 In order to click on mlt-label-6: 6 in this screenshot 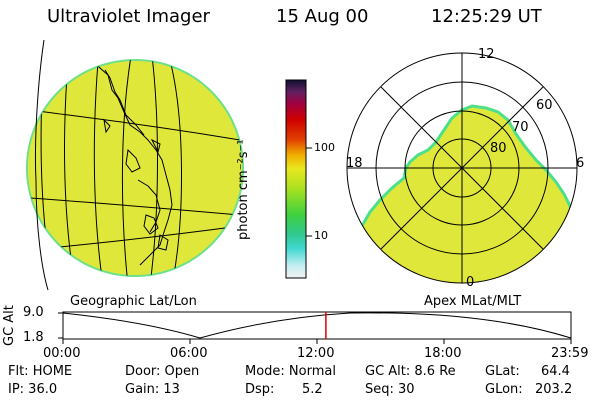, I will do `click(580, 163)`.